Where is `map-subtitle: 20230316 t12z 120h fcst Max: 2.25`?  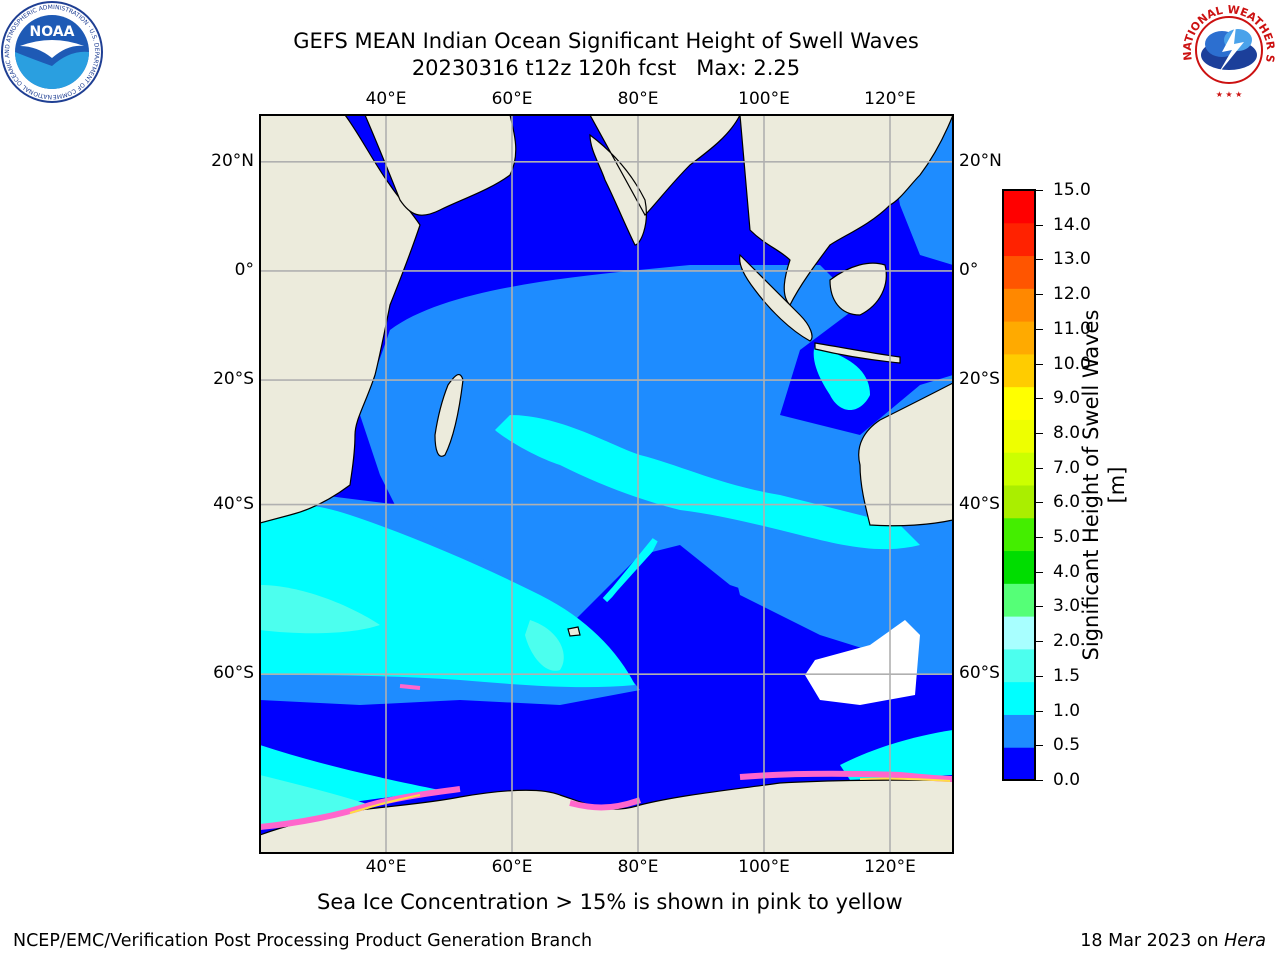
map-subtitle: 20230316 t12z 120h fcst Max: 2.25 is located at coordinates (606, 68).